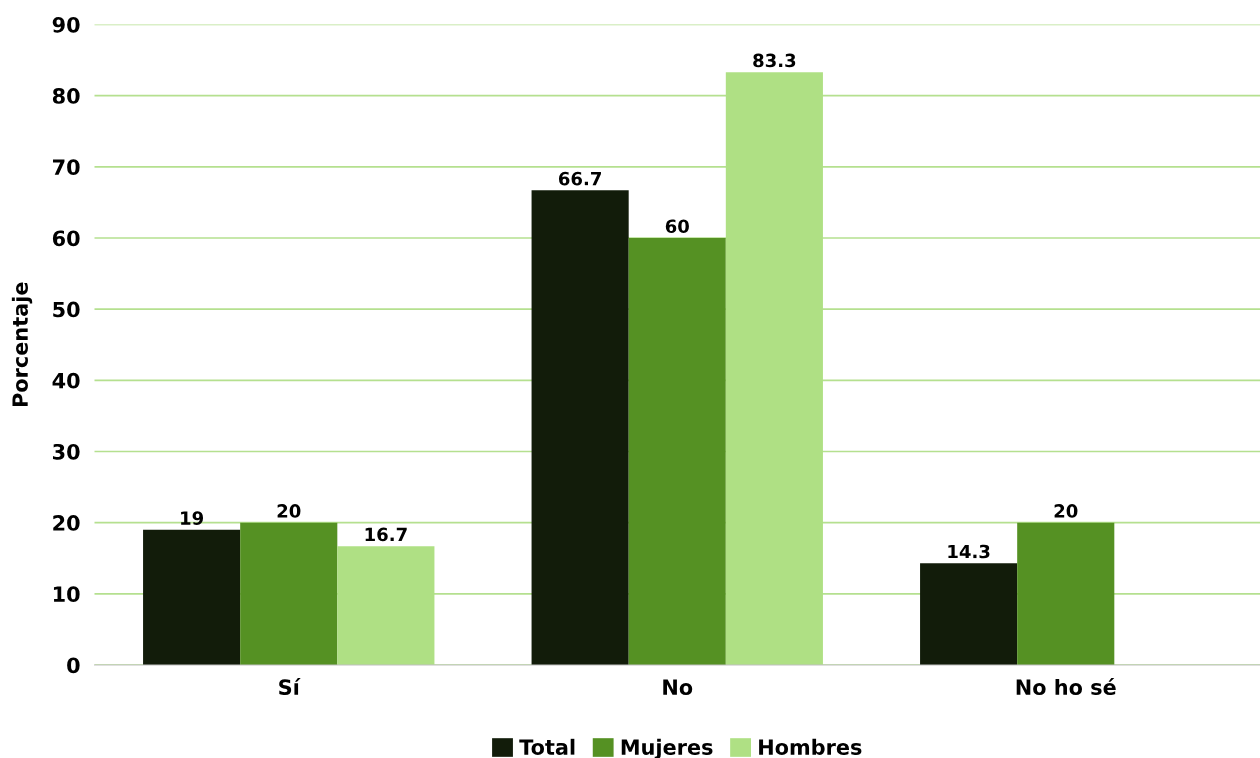 This screenshot has height=758, width=1260. I want to click on x-tick-label: Sí, so click(290, 687).